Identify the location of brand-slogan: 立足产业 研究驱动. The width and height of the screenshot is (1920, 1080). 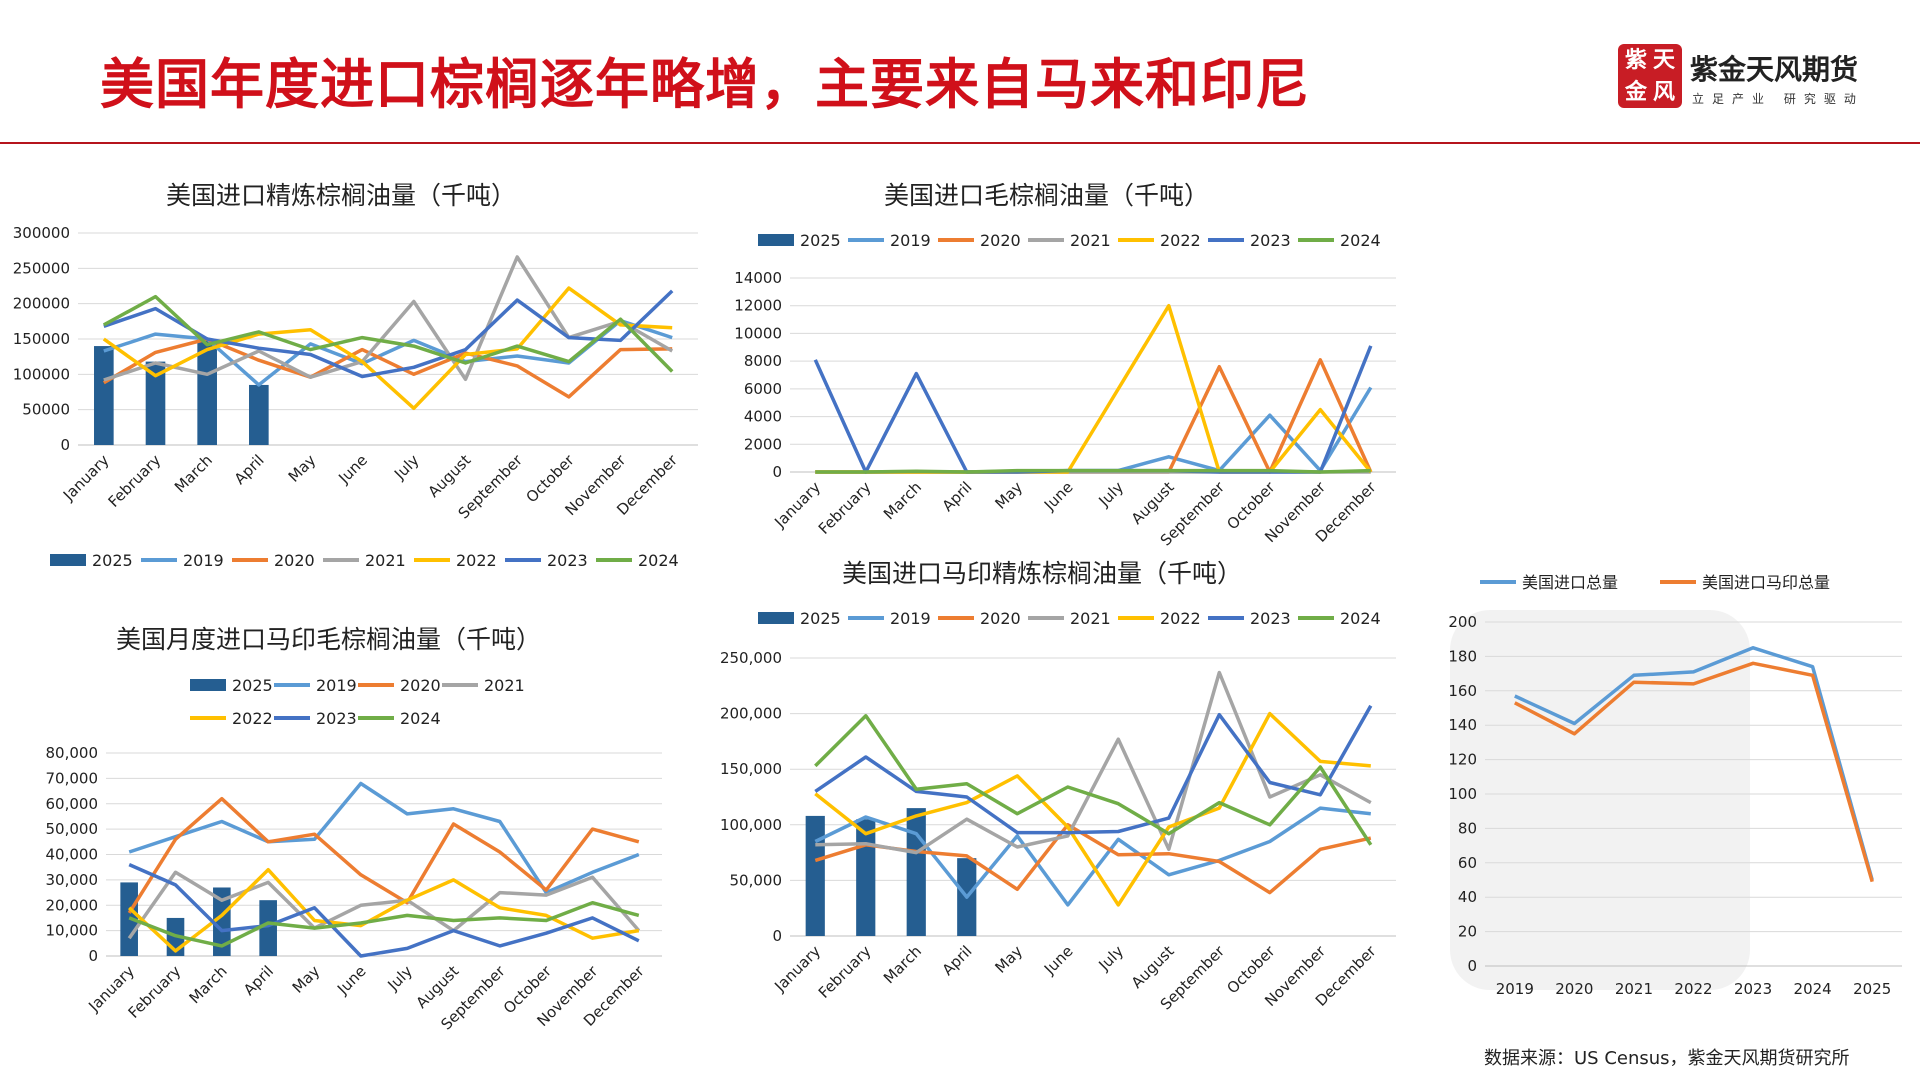
(1778, 99).